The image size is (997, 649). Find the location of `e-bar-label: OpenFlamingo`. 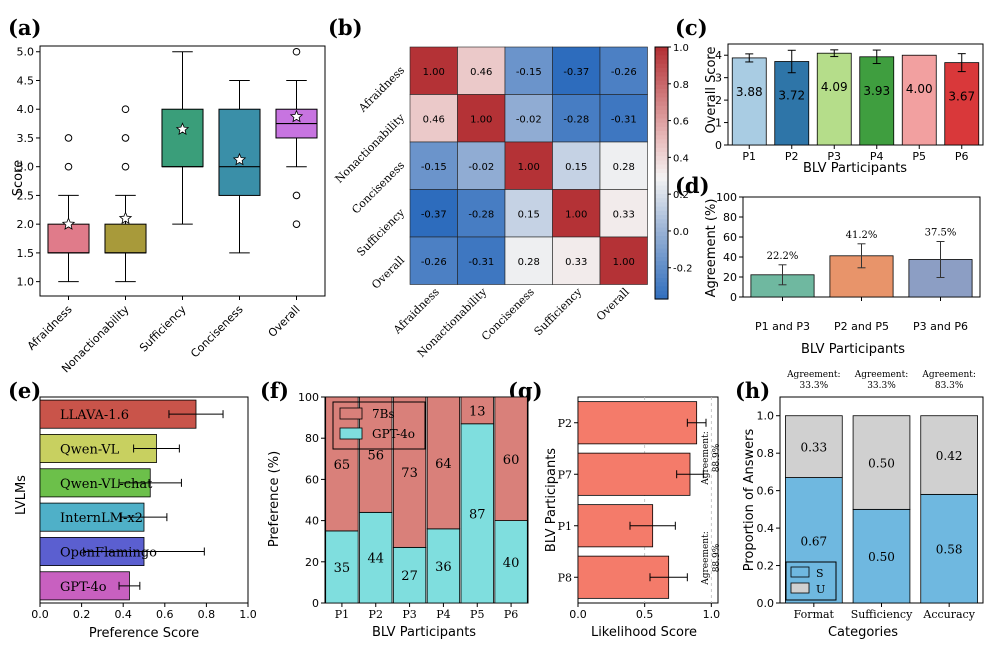

e-bar-label: OpenFlamingo is located at coordinates (108, 553).